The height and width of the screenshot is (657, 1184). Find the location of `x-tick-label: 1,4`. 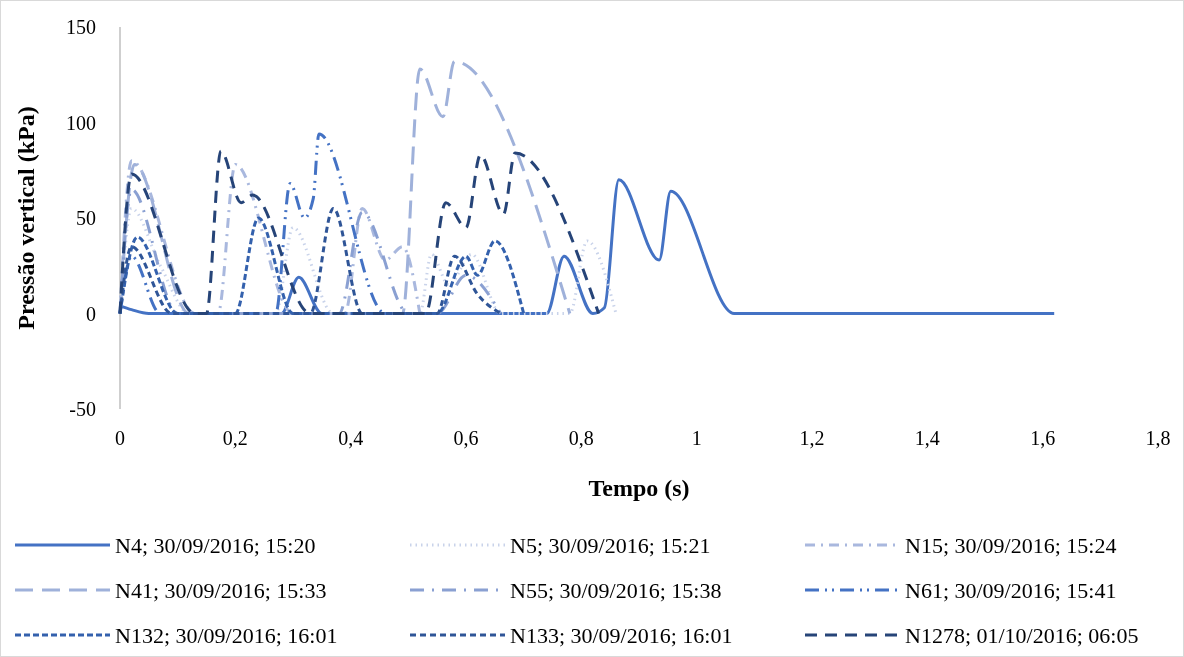

x-tick-label: 1,4 is located at coordinates (927, 438).